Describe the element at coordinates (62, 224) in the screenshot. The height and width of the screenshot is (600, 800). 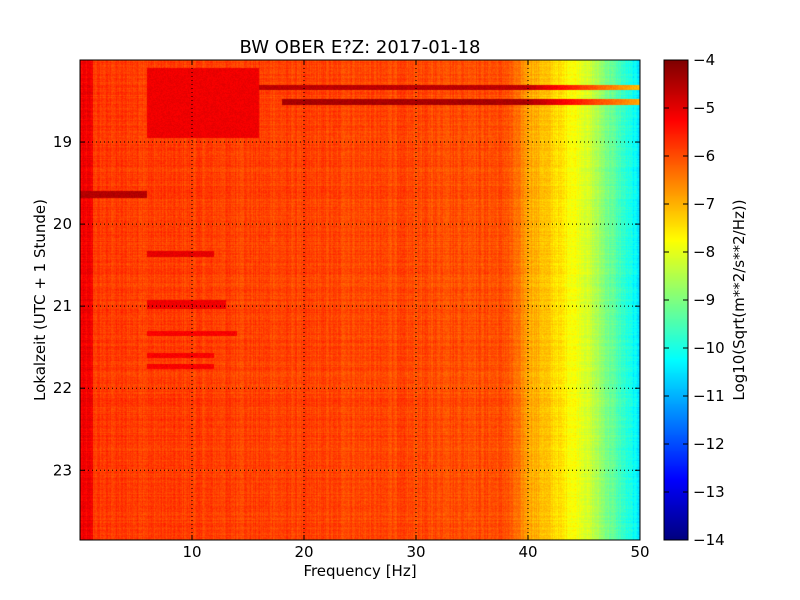
I see `y-tick-label: 20` at that location.